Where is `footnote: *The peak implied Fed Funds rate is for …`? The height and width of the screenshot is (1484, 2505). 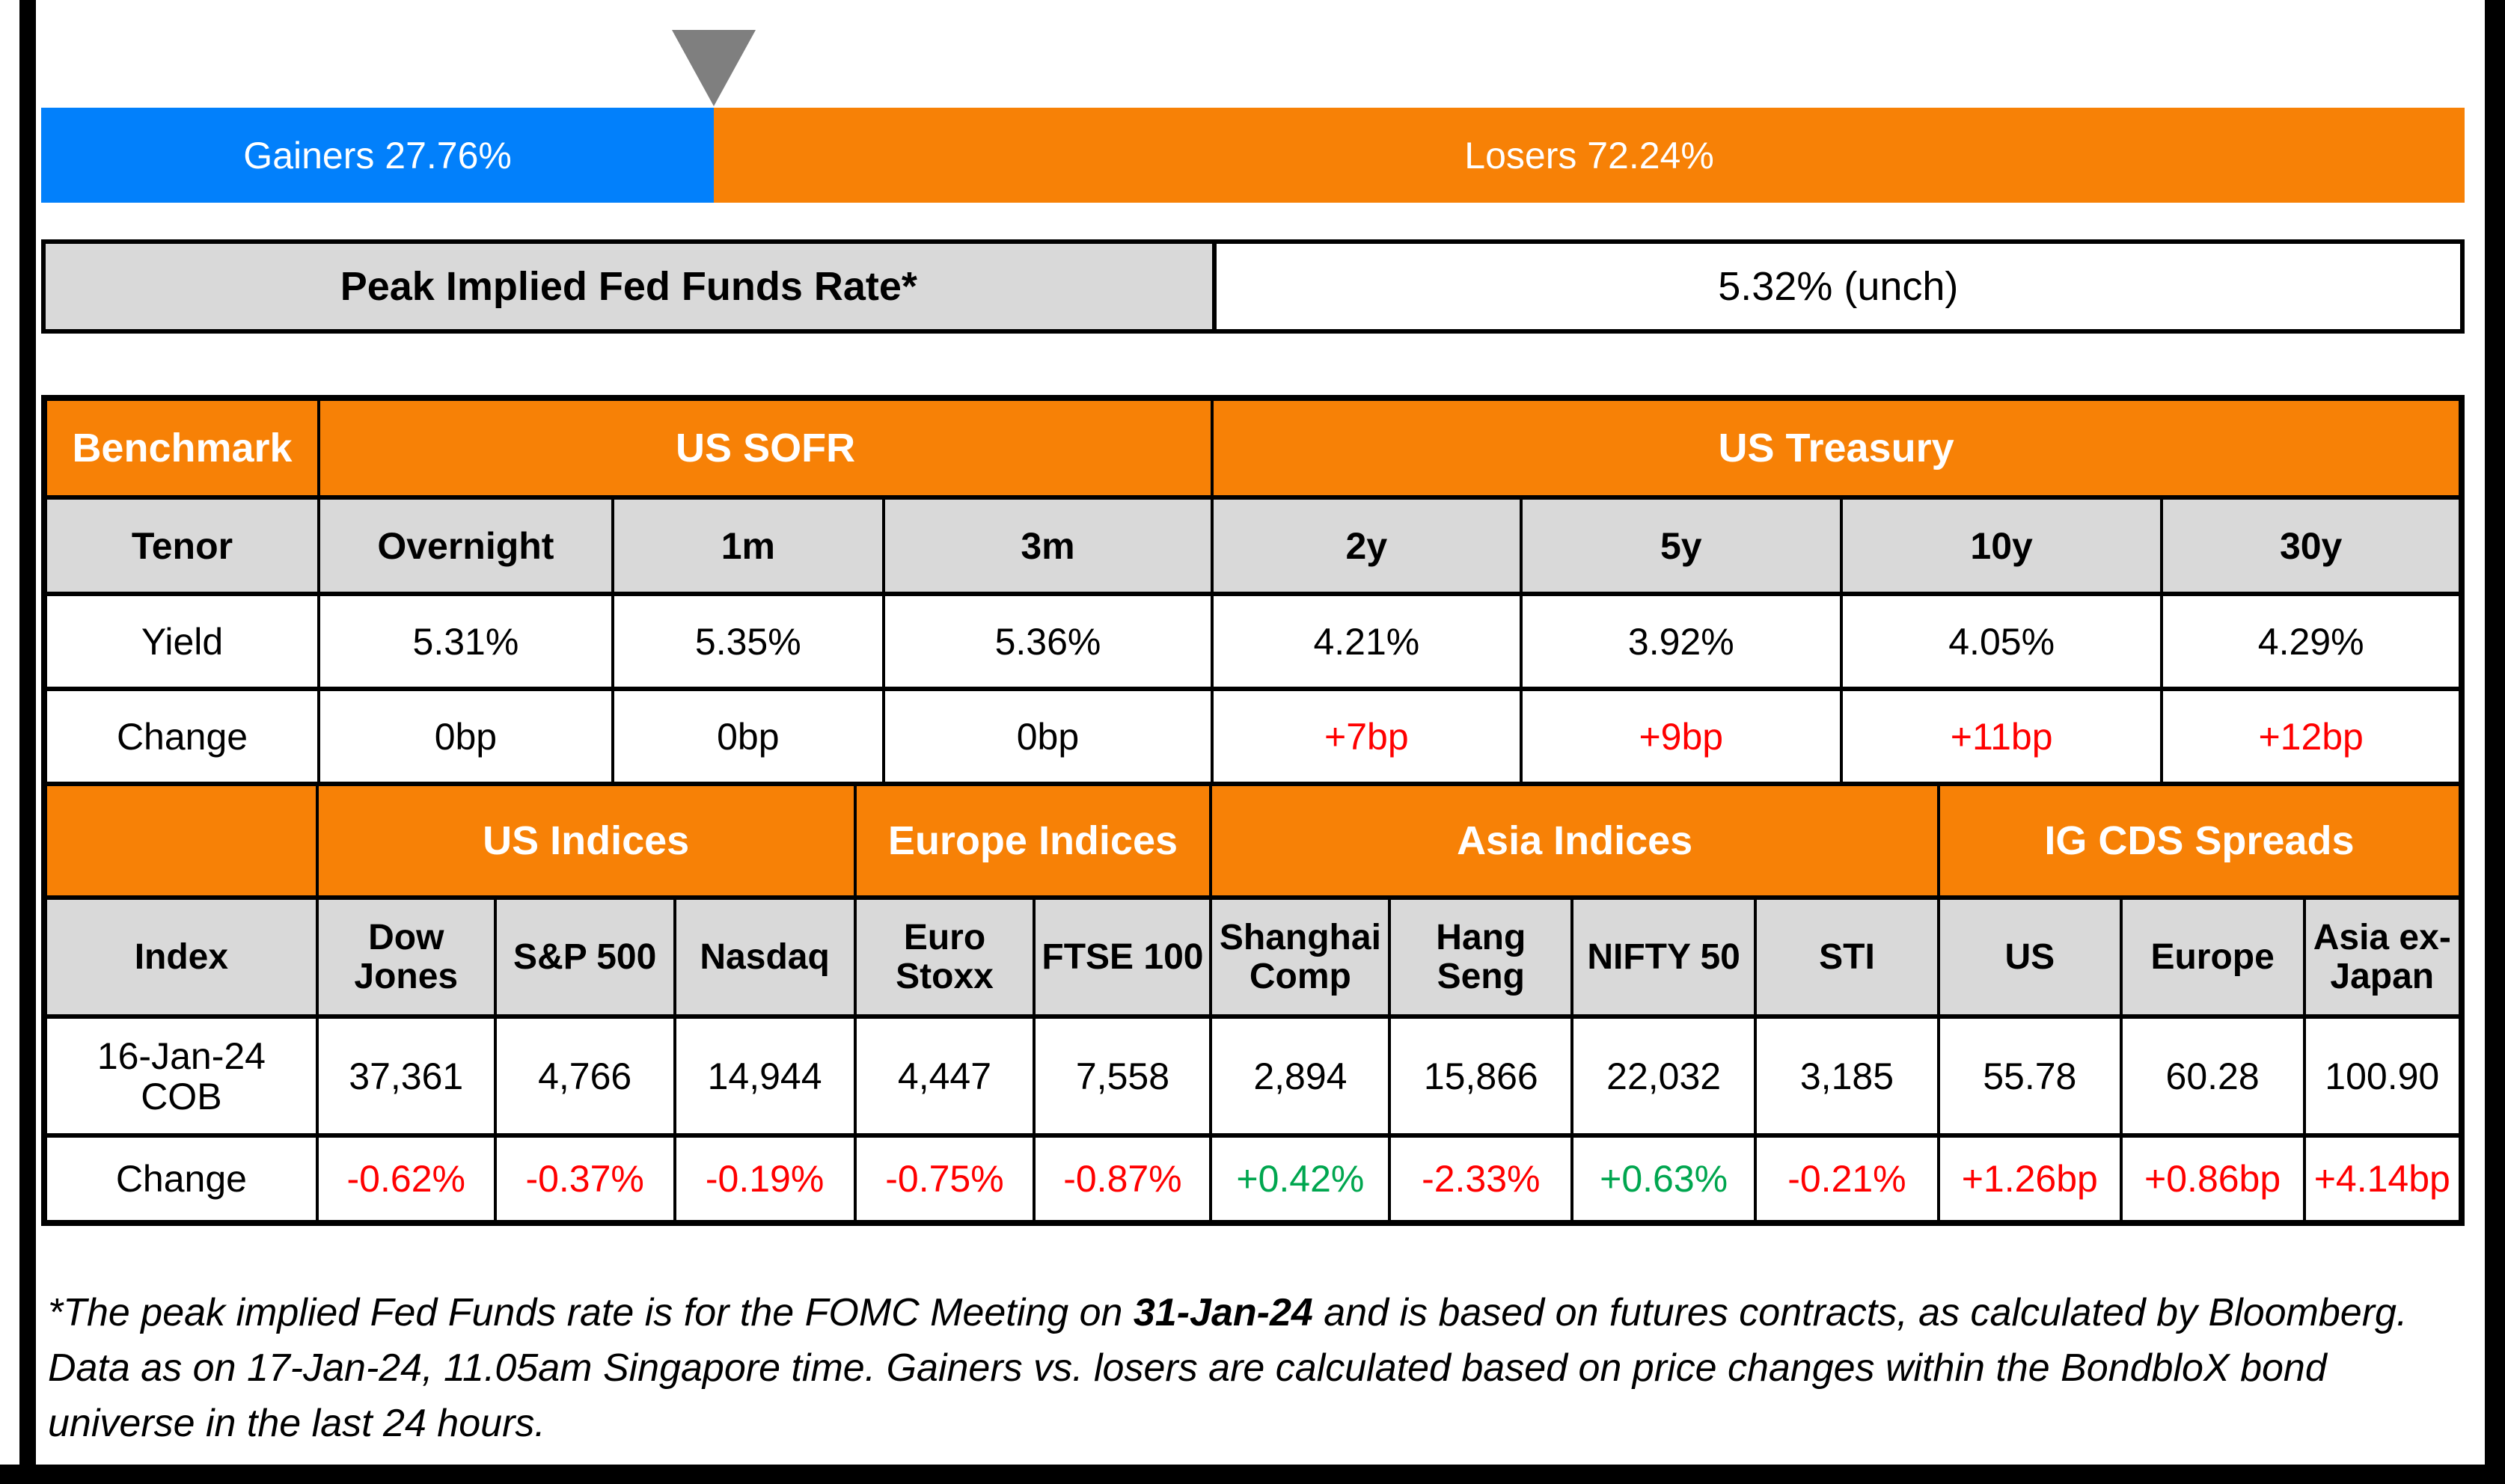 footnote: *The peak implied Fed Funds rate is for … is located at coordinates (1239, 1368).